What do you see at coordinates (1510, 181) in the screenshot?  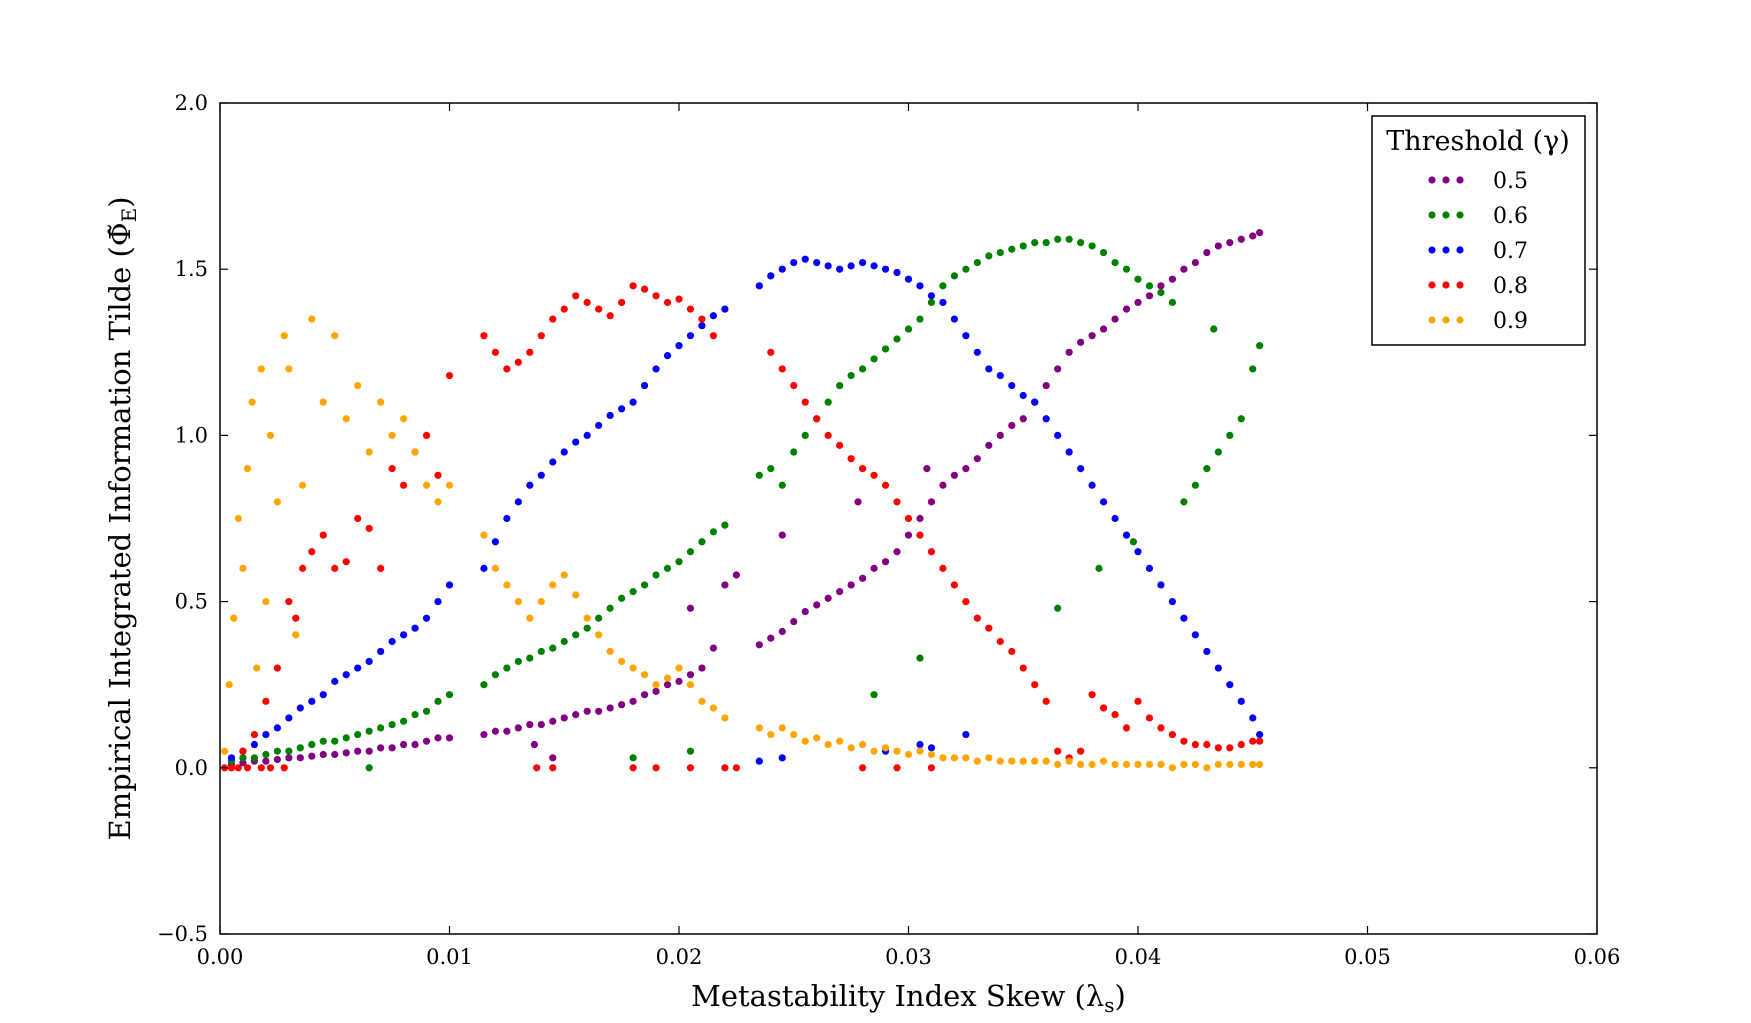 I see `legend-label: 0.5` at bounding box center [1510, 181].